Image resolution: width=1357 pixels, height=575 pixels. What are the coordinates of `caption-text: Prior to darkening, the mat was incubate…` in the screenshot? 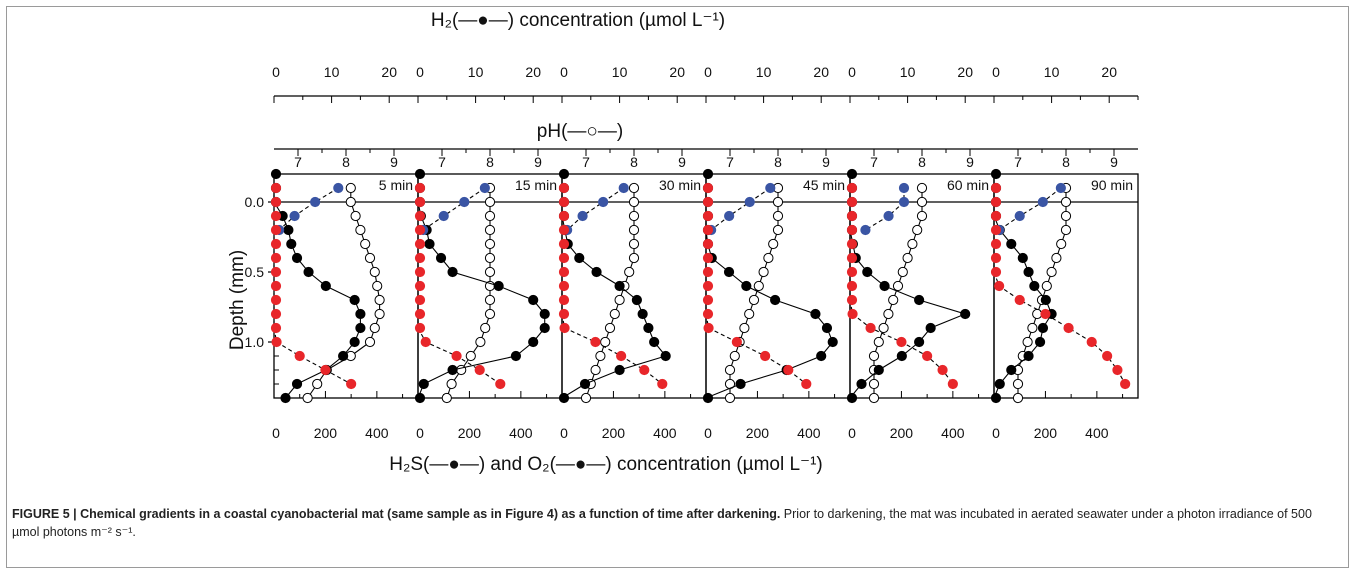 It's located at (662, 523).